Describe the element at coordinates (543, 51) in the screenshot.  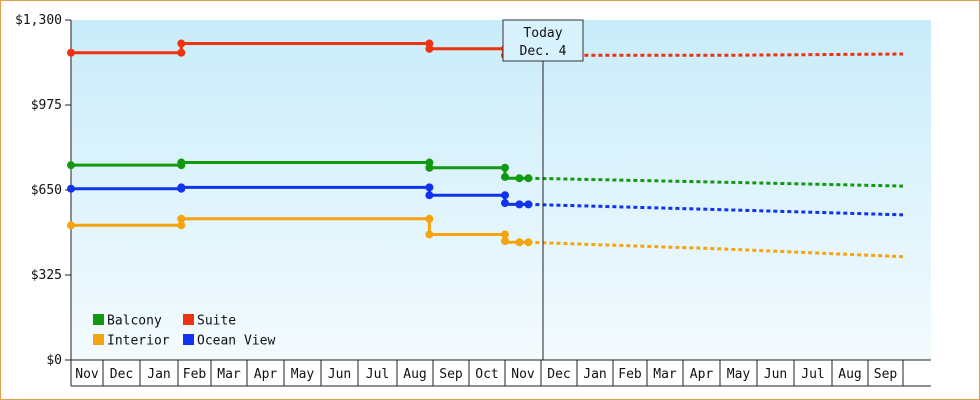
I see `today-date: Dec. 4` at that location.